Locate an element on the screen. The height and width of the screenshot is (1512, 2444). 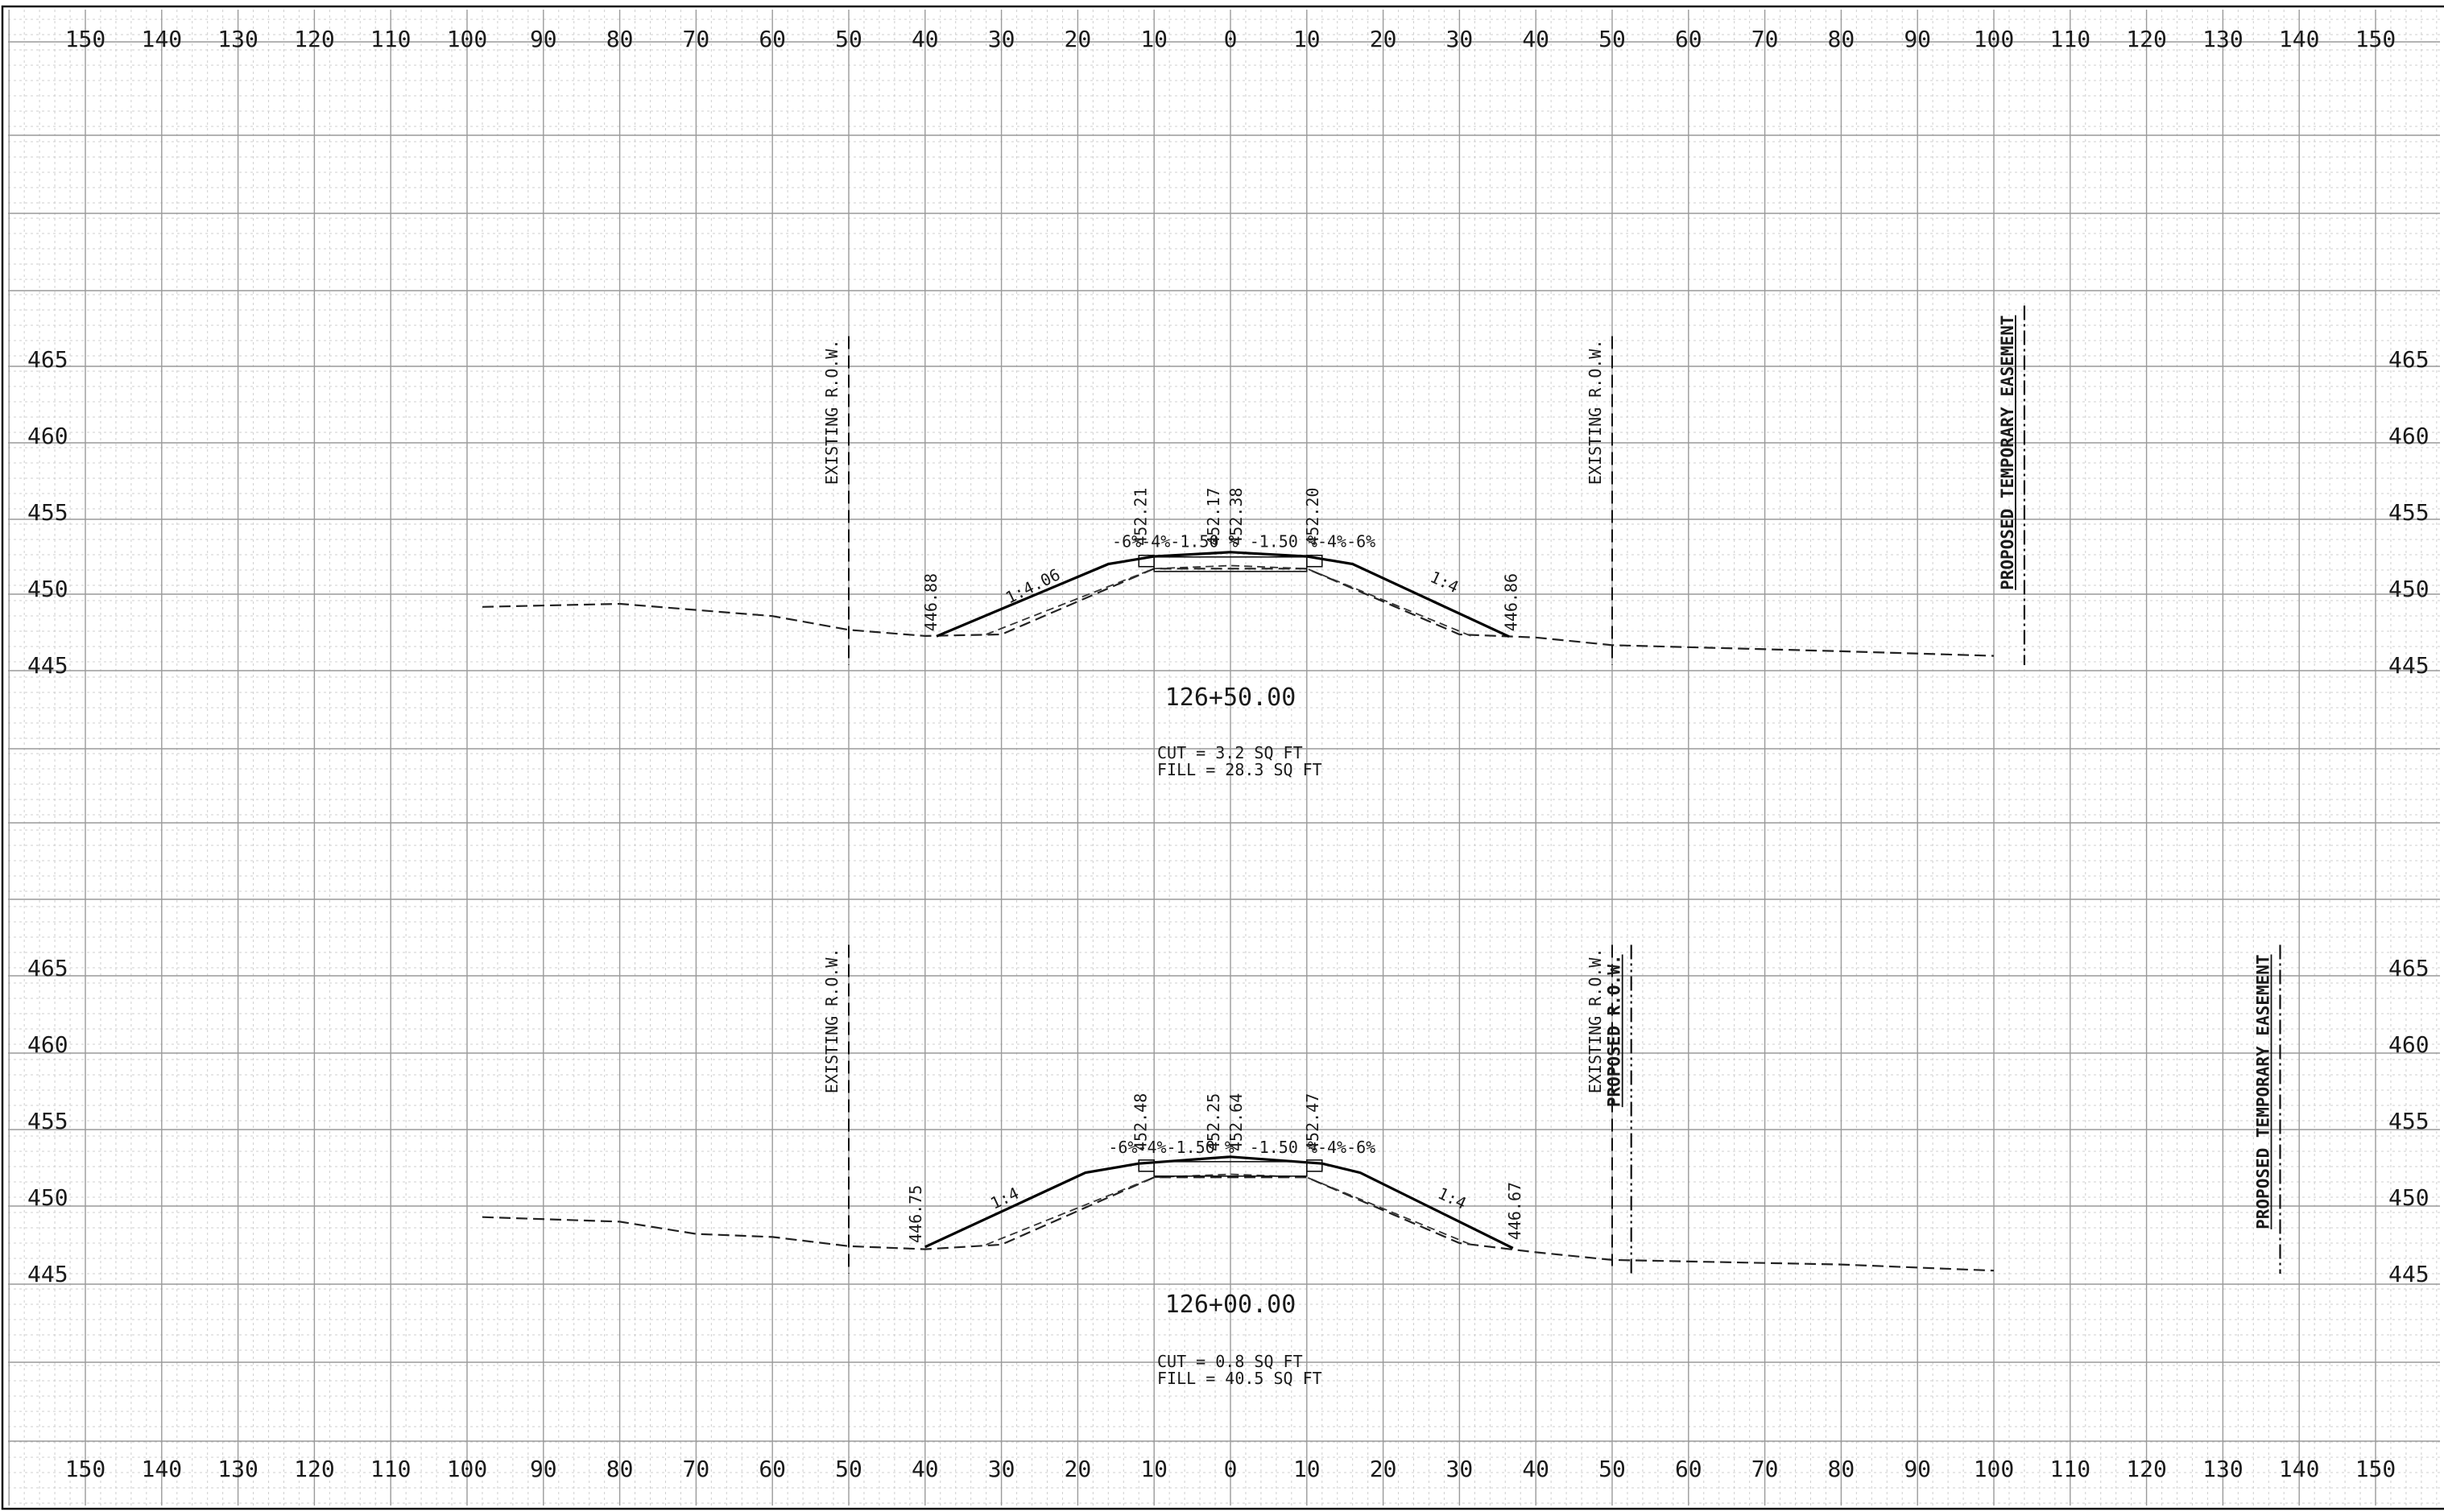
fill-area-label: FILL = 40.5 SQ FT is located at coordinates (1239, 1378).